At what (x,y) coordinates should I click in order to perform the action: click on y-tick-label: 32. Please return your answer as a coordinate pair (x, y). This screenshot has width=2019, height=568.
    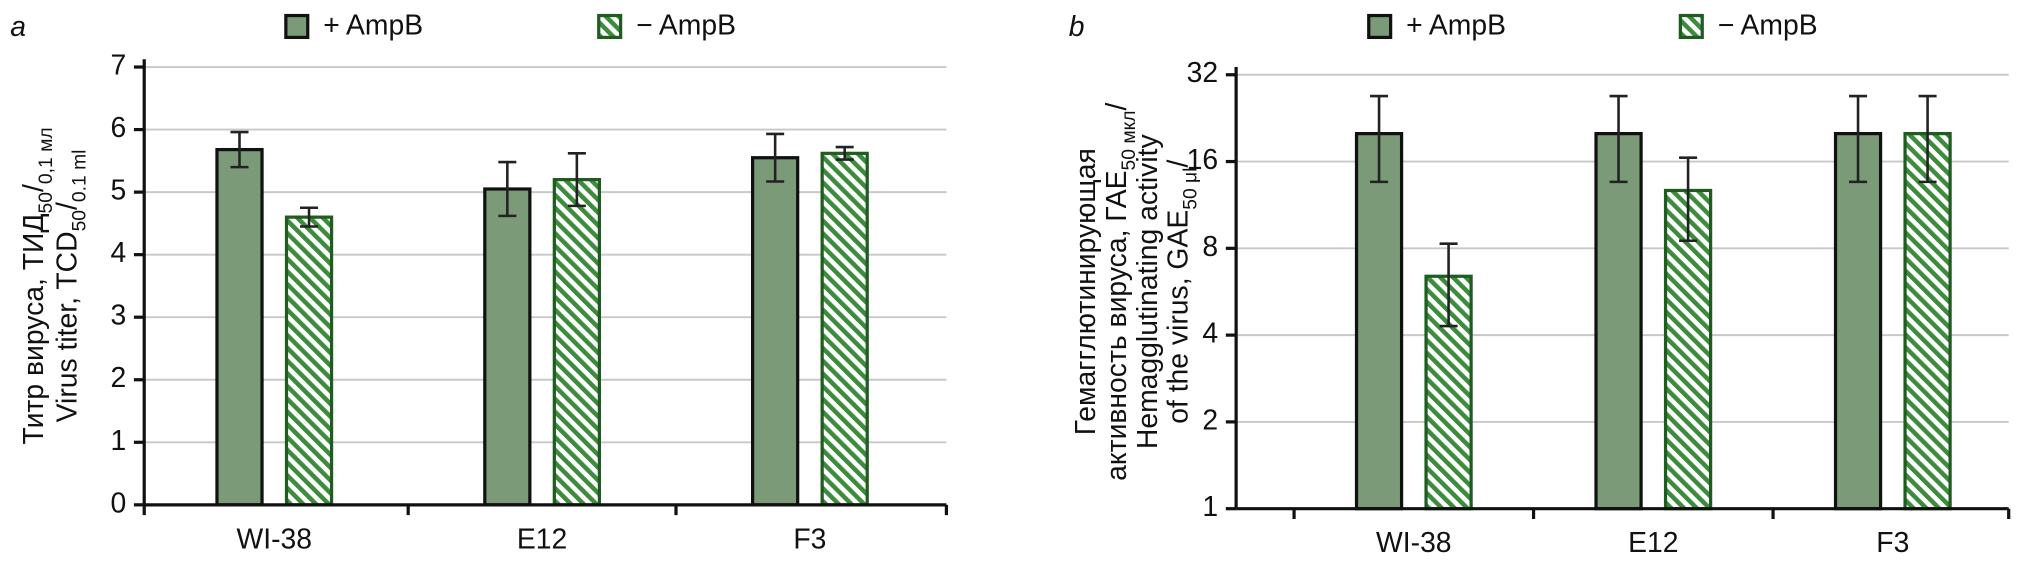
    Looking at the image, I should click on (1203, 73).